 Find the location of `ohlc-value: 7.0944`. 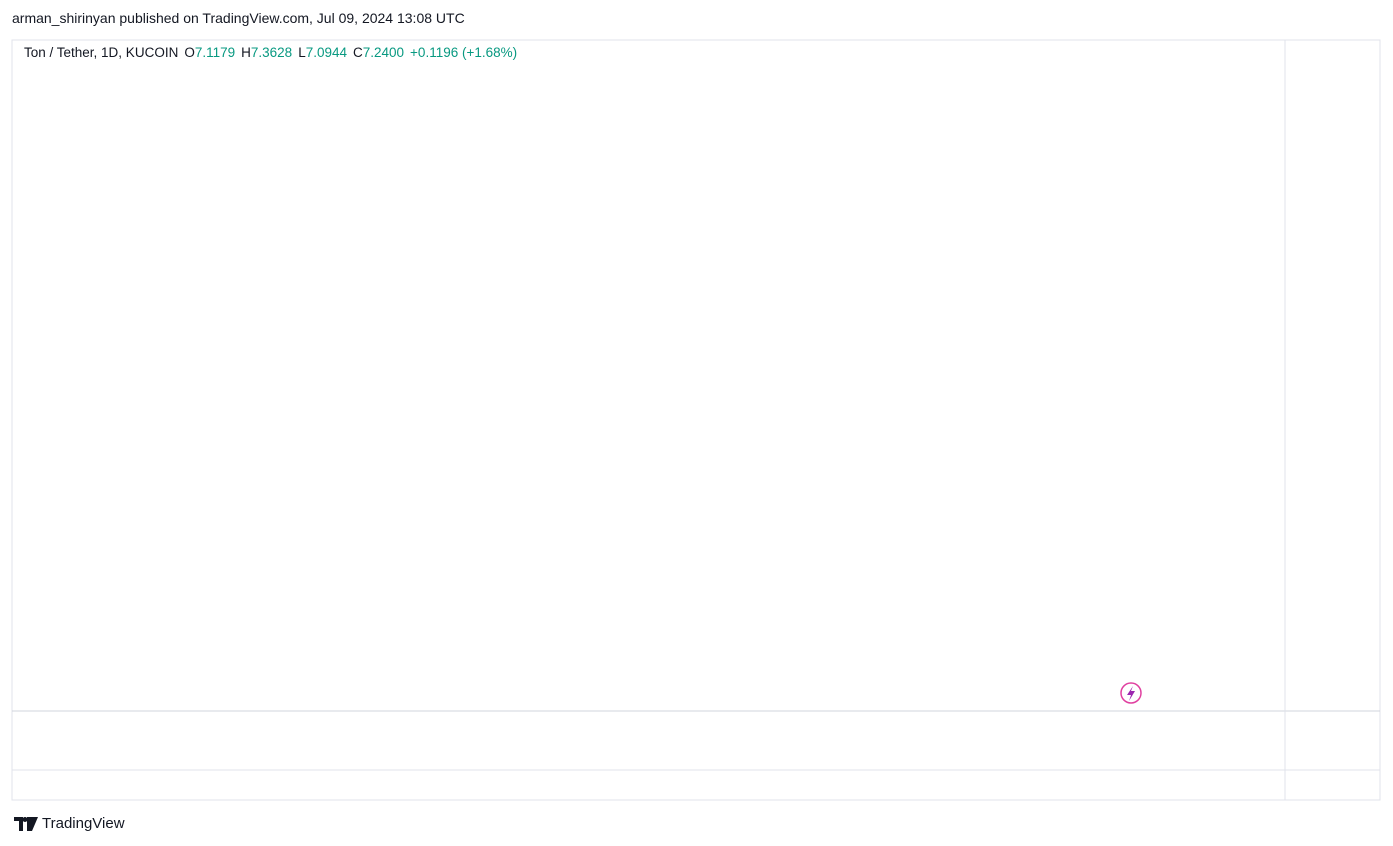

ohlc-value: 7.0944 is located at coordinates (326, 52).